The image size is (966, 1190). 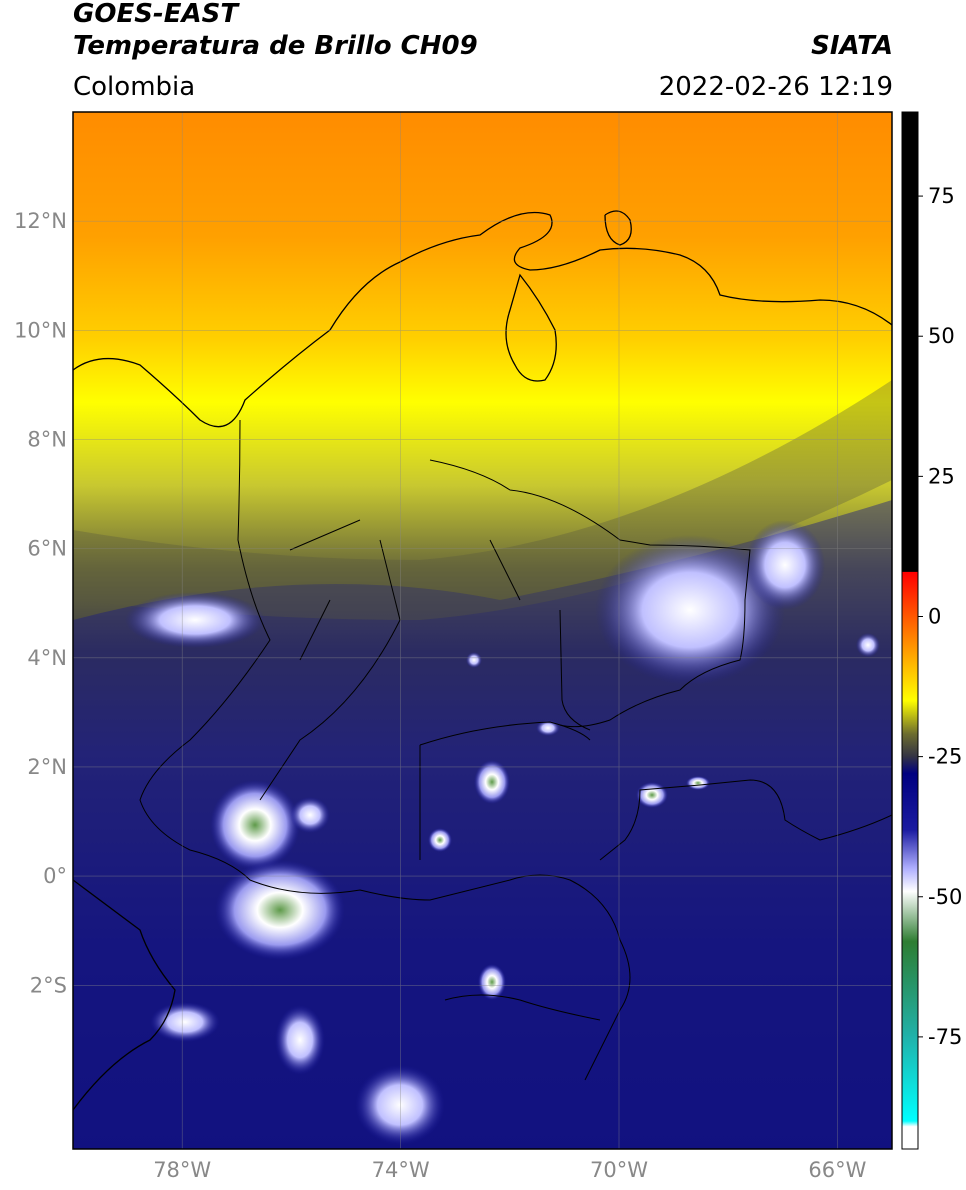 What do you see at coordinates (55, 876) in the screenshot?
I see `latitude-tick-label: 0°` at bounding box center [55, 876].